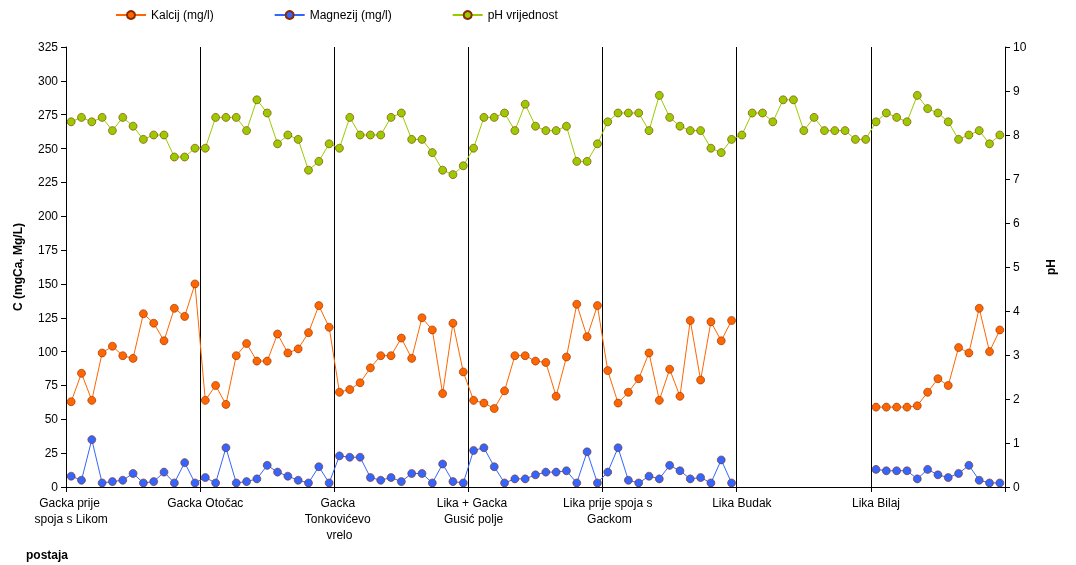 Image resolution: width=1076 pixels, height=565 pixels. Describe the element at coordinates (48, 351) in the screenshot. I see `y-tick-label: 100` at that location.